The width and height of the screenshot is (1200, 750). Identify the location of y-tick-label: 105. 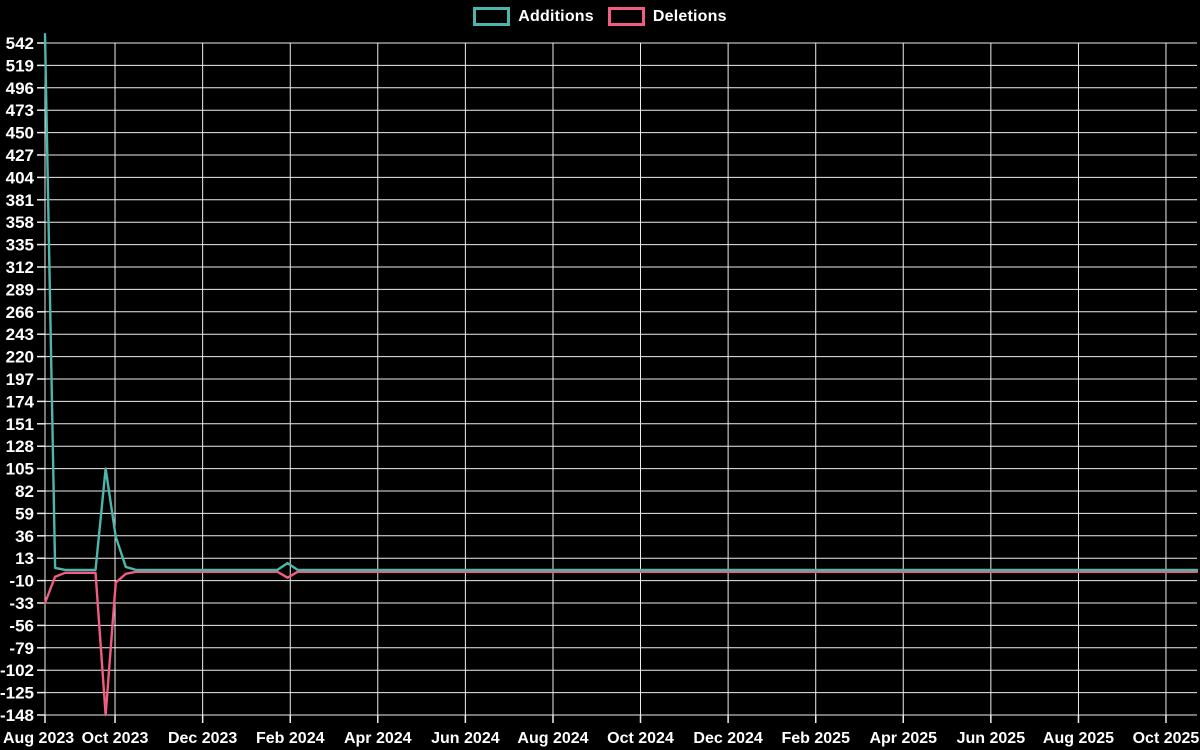
(20, 469).